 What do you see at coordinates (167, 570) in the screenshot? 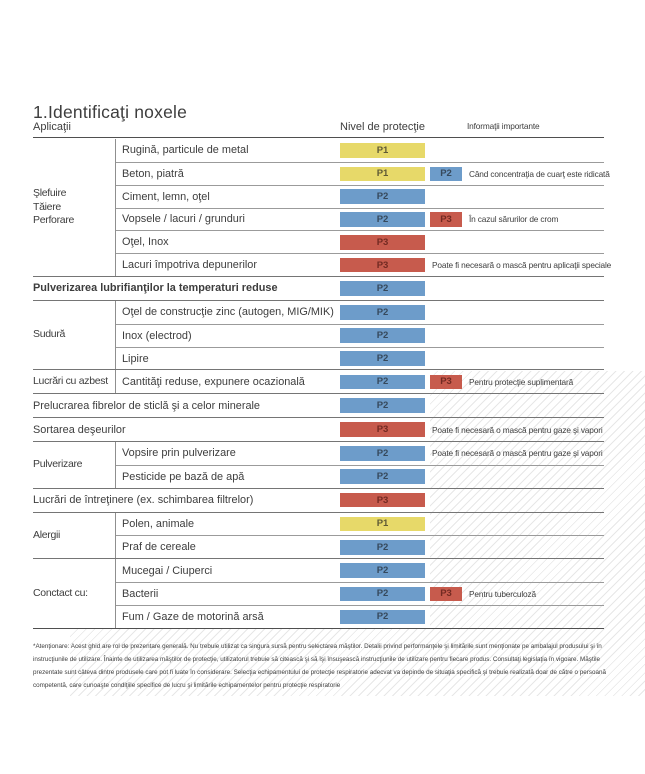
I see `row-label: Mucegai / Ciuperci` at bounding box center [167, 570].